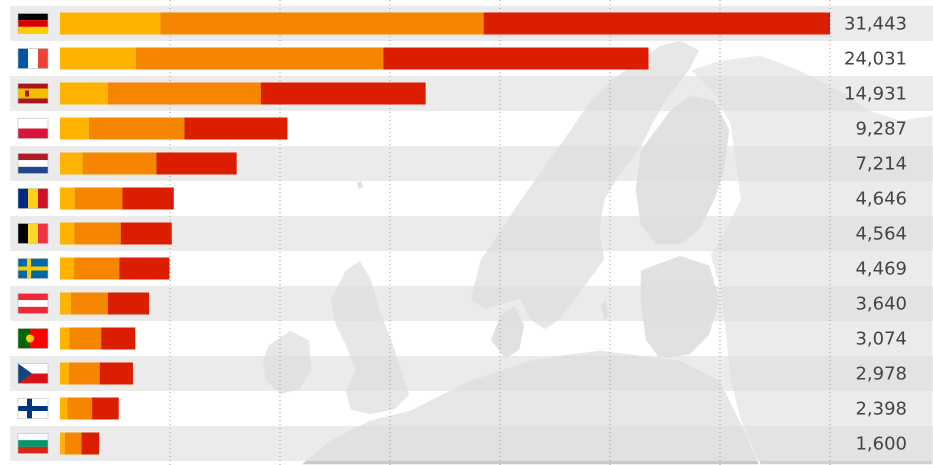 Image resolution: width=933 pixels, height=465 pixels. I want to click on value-label: 24,031, so click(875, 59).